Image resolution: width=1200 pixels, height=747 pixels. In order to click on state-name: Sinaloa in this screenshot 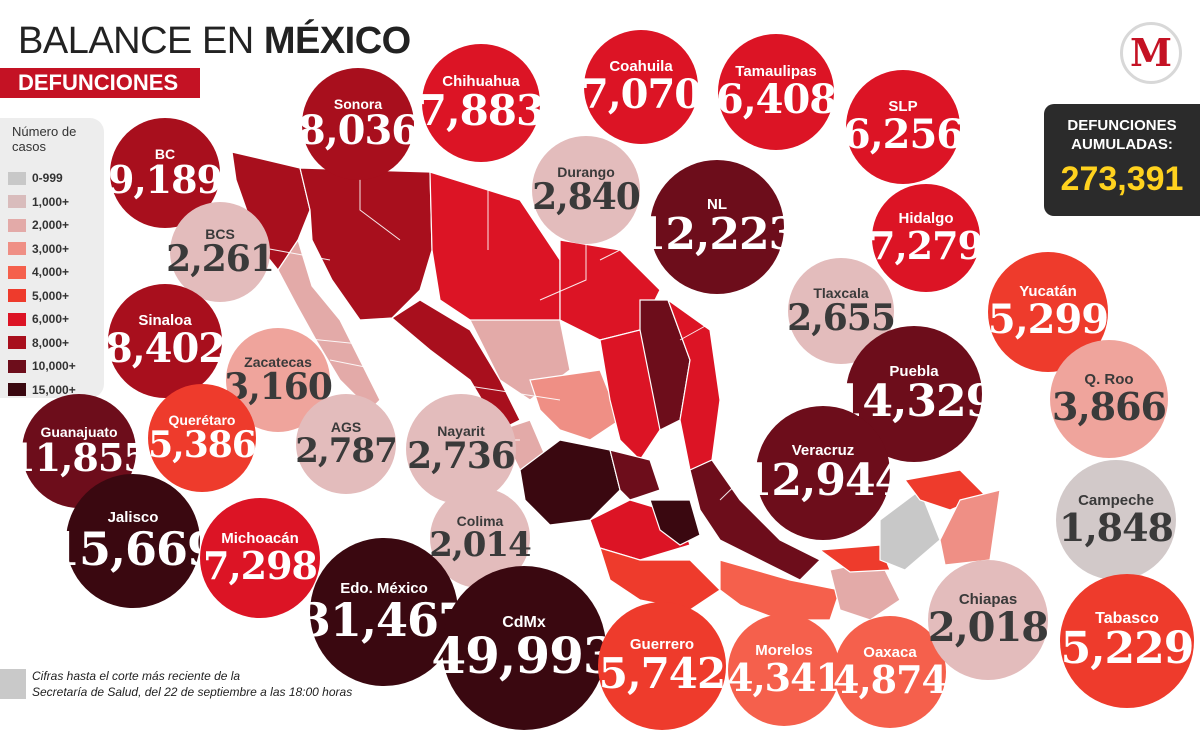, I will do `click(165, 321)`.